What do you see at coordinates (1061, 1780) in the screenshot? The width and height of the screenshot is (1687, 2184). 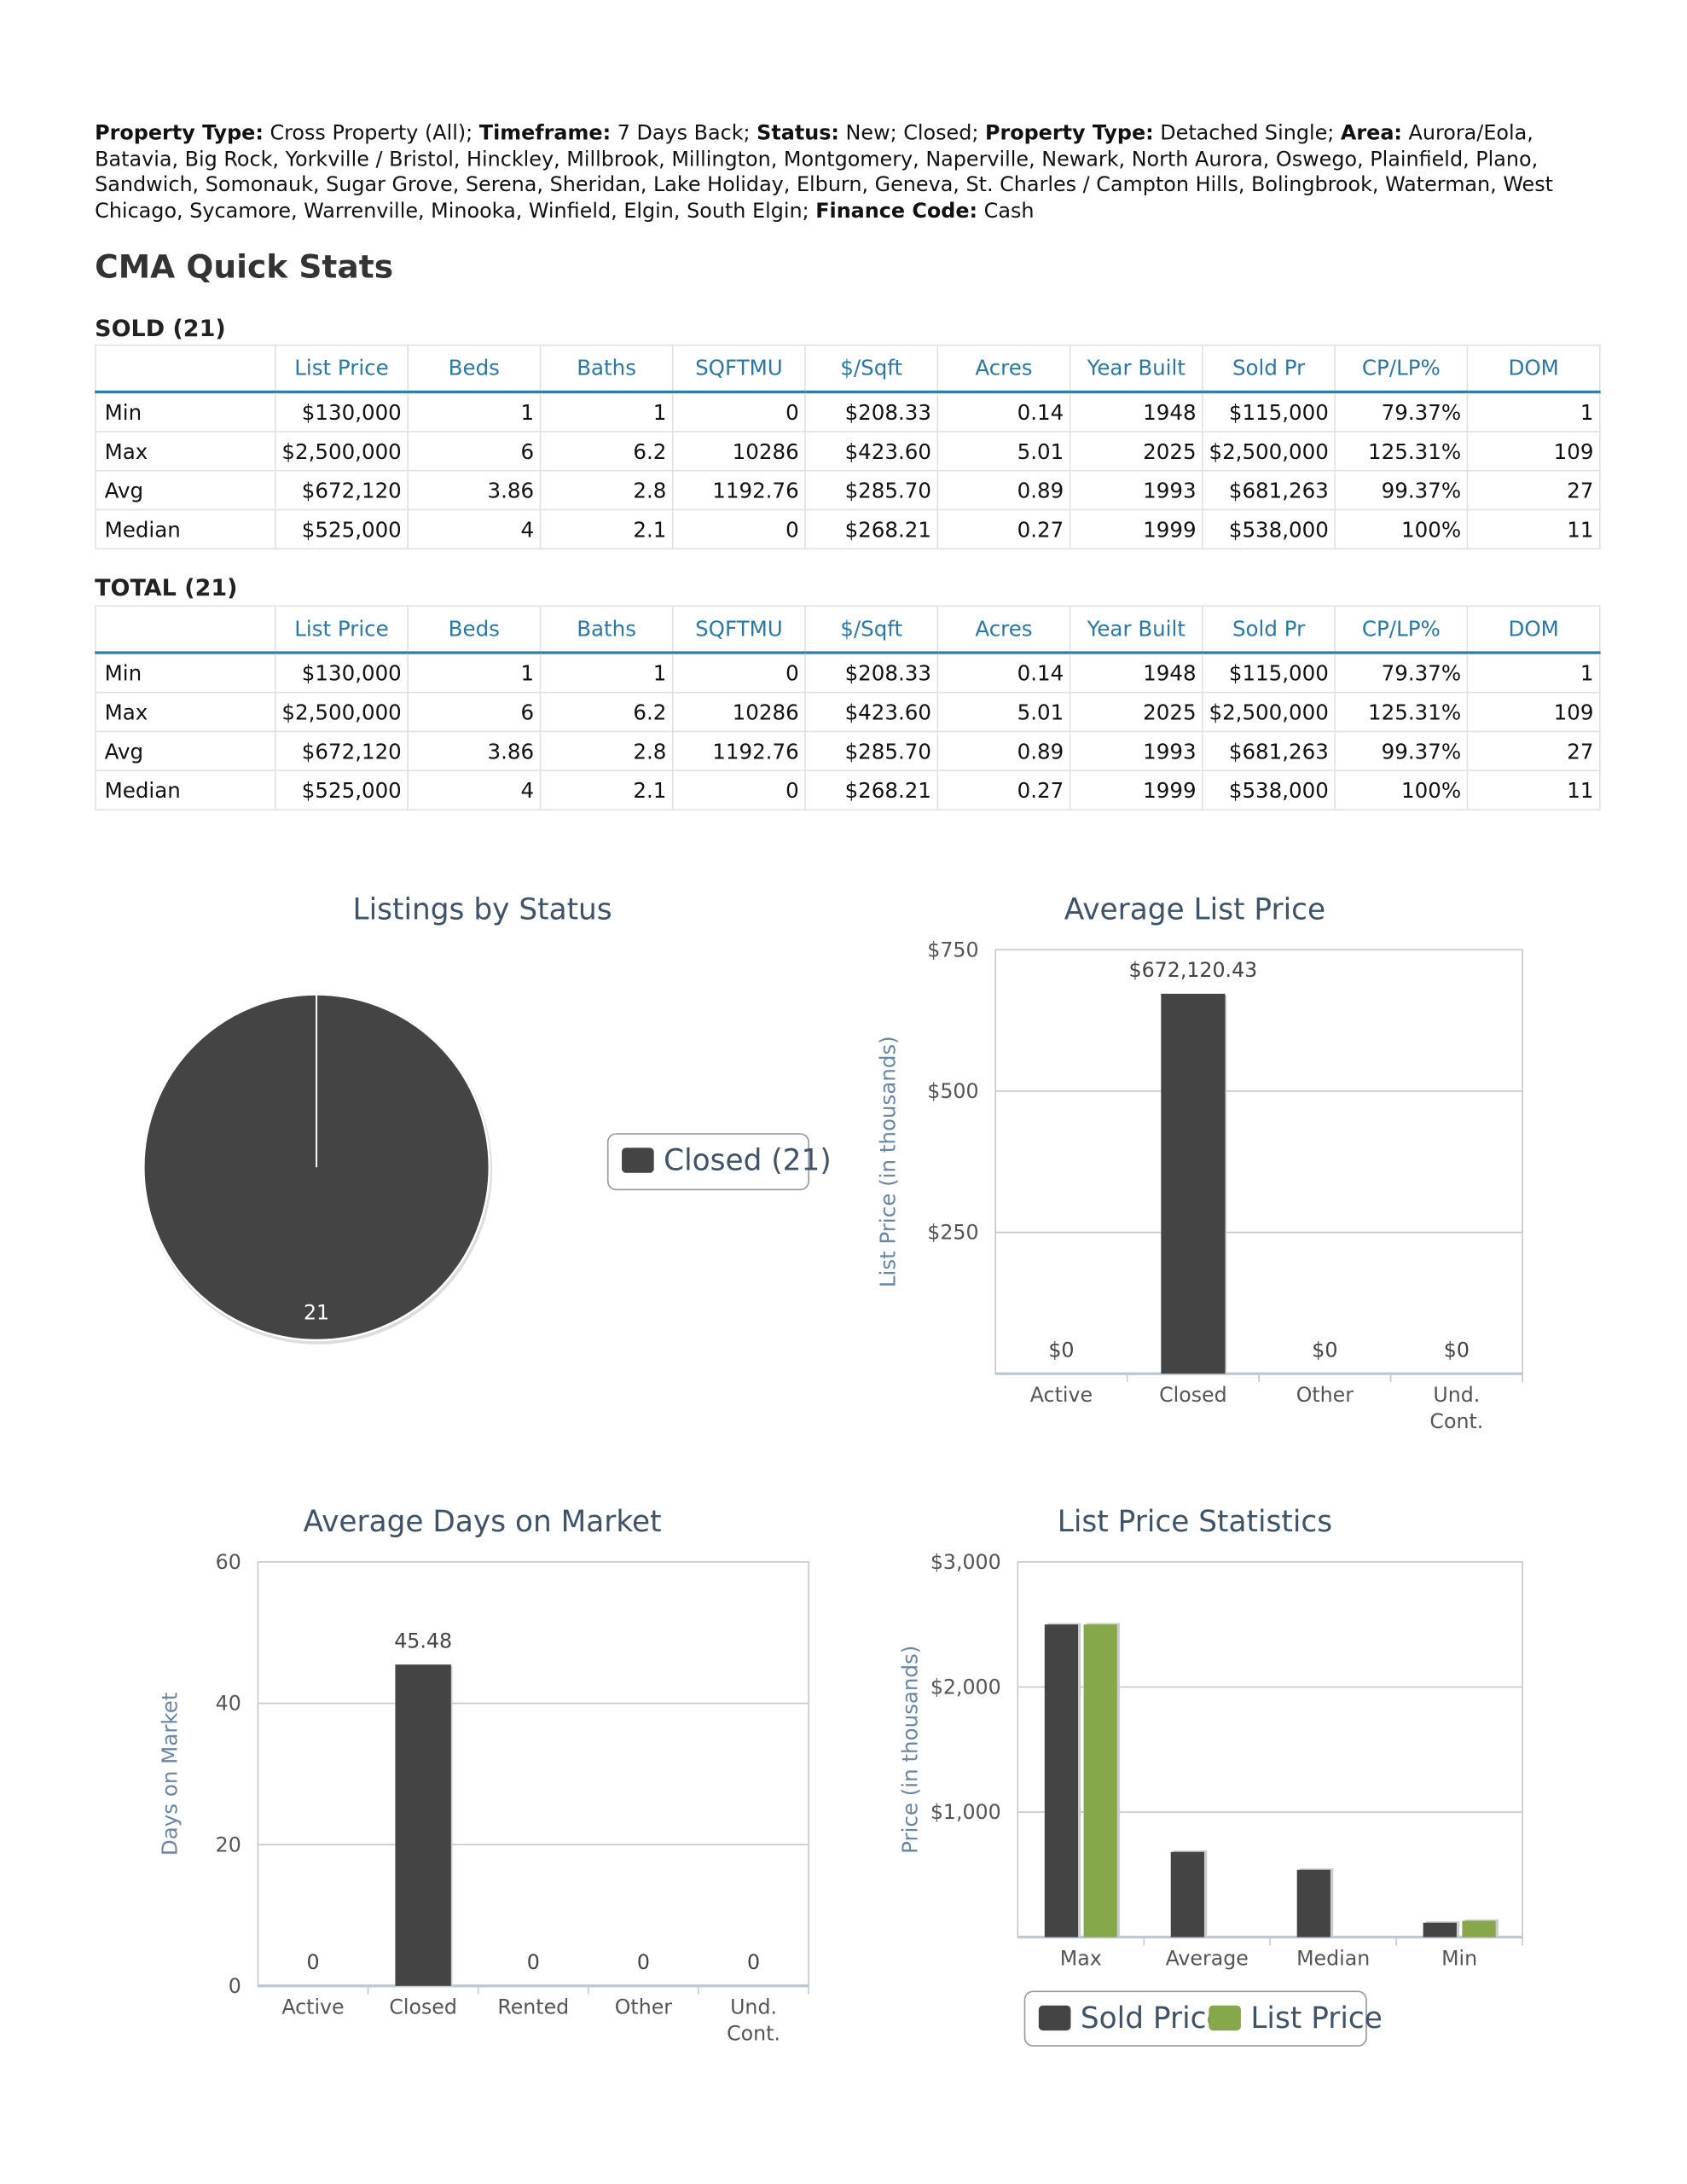 I see `bar-max-sold-price` at bounding box center [1061, 1780].